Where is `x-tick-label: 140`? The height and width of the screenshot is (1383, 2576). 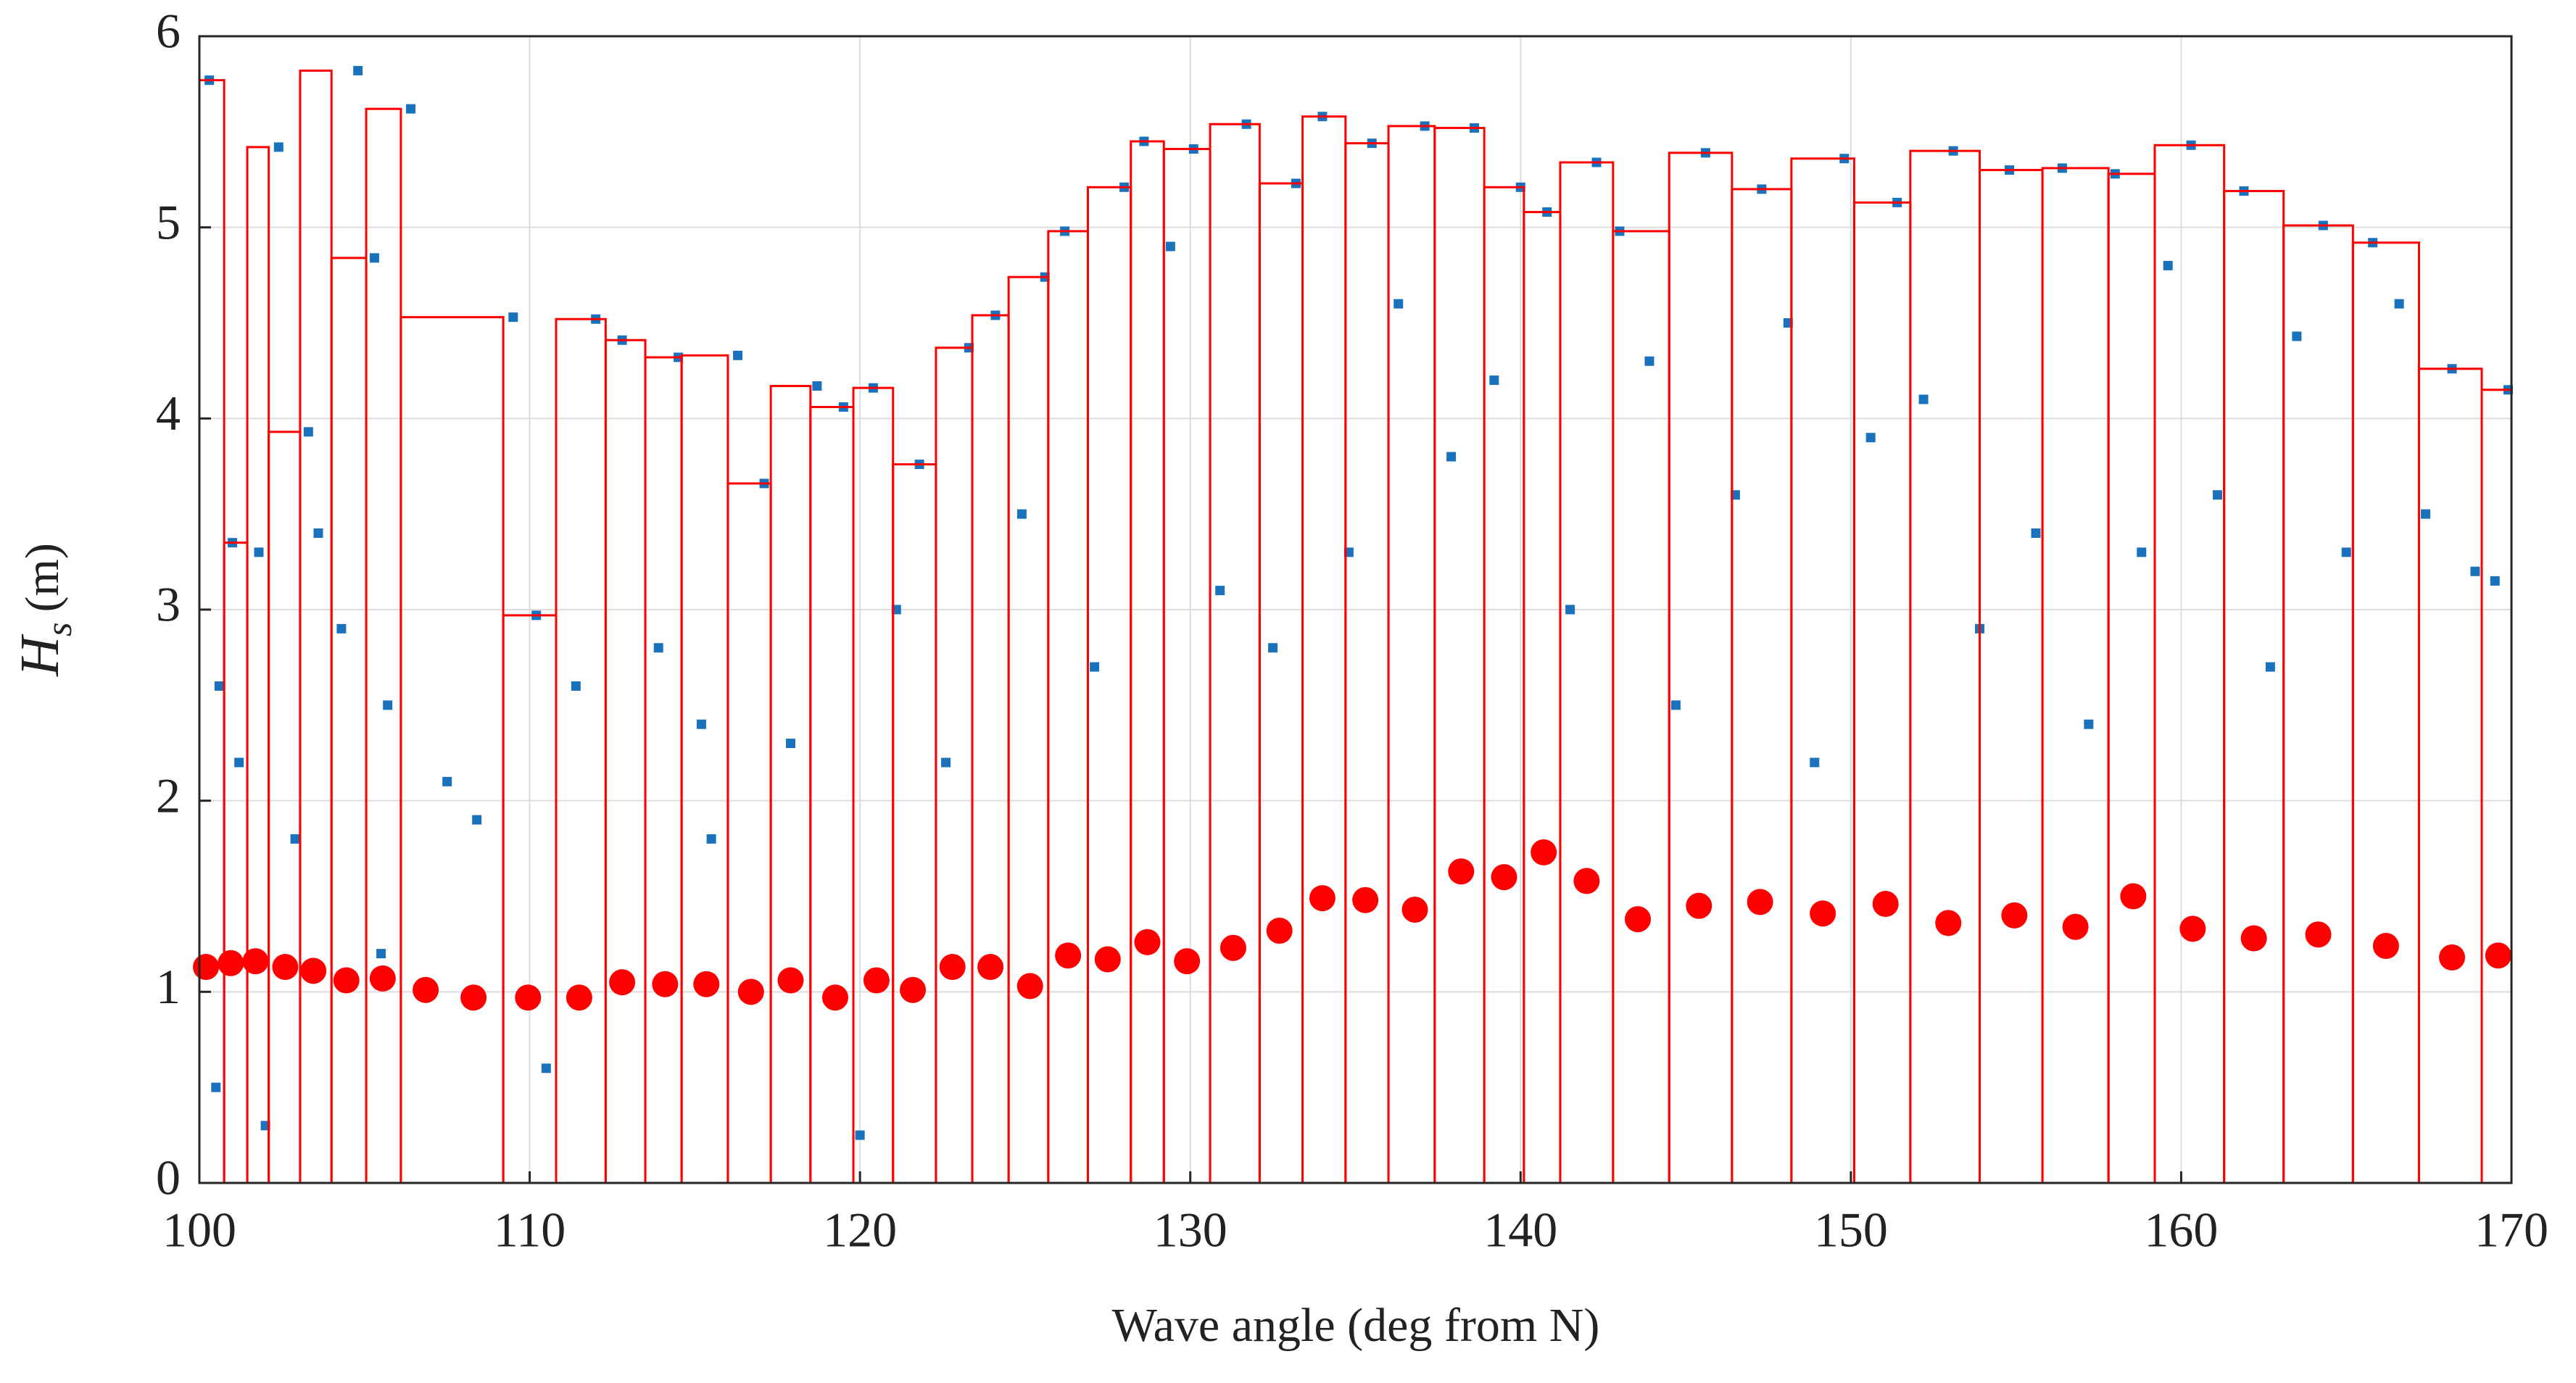
x-tick-label: 140 is located at coordinates (1520, 1230).